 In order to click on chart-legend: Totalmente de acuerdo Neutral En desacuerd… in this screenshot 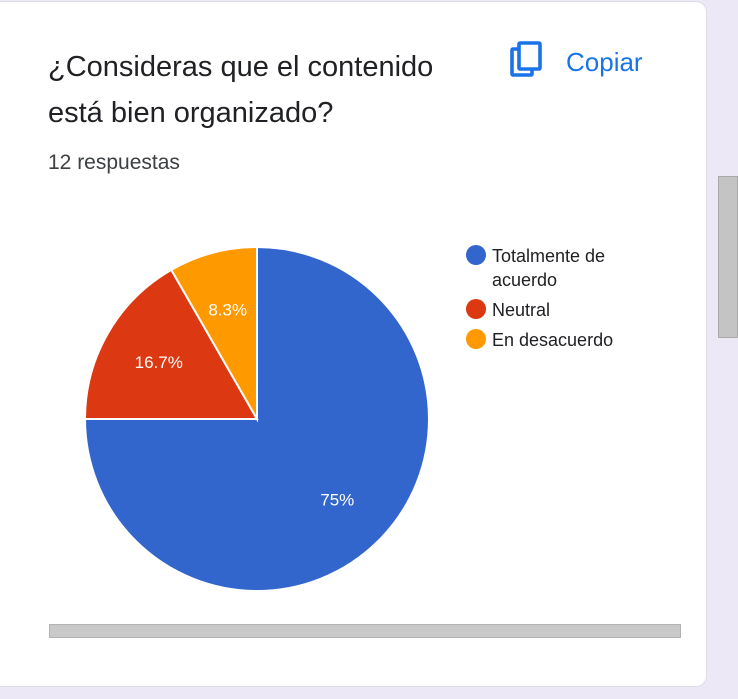, I will do `click(571, 301)`.